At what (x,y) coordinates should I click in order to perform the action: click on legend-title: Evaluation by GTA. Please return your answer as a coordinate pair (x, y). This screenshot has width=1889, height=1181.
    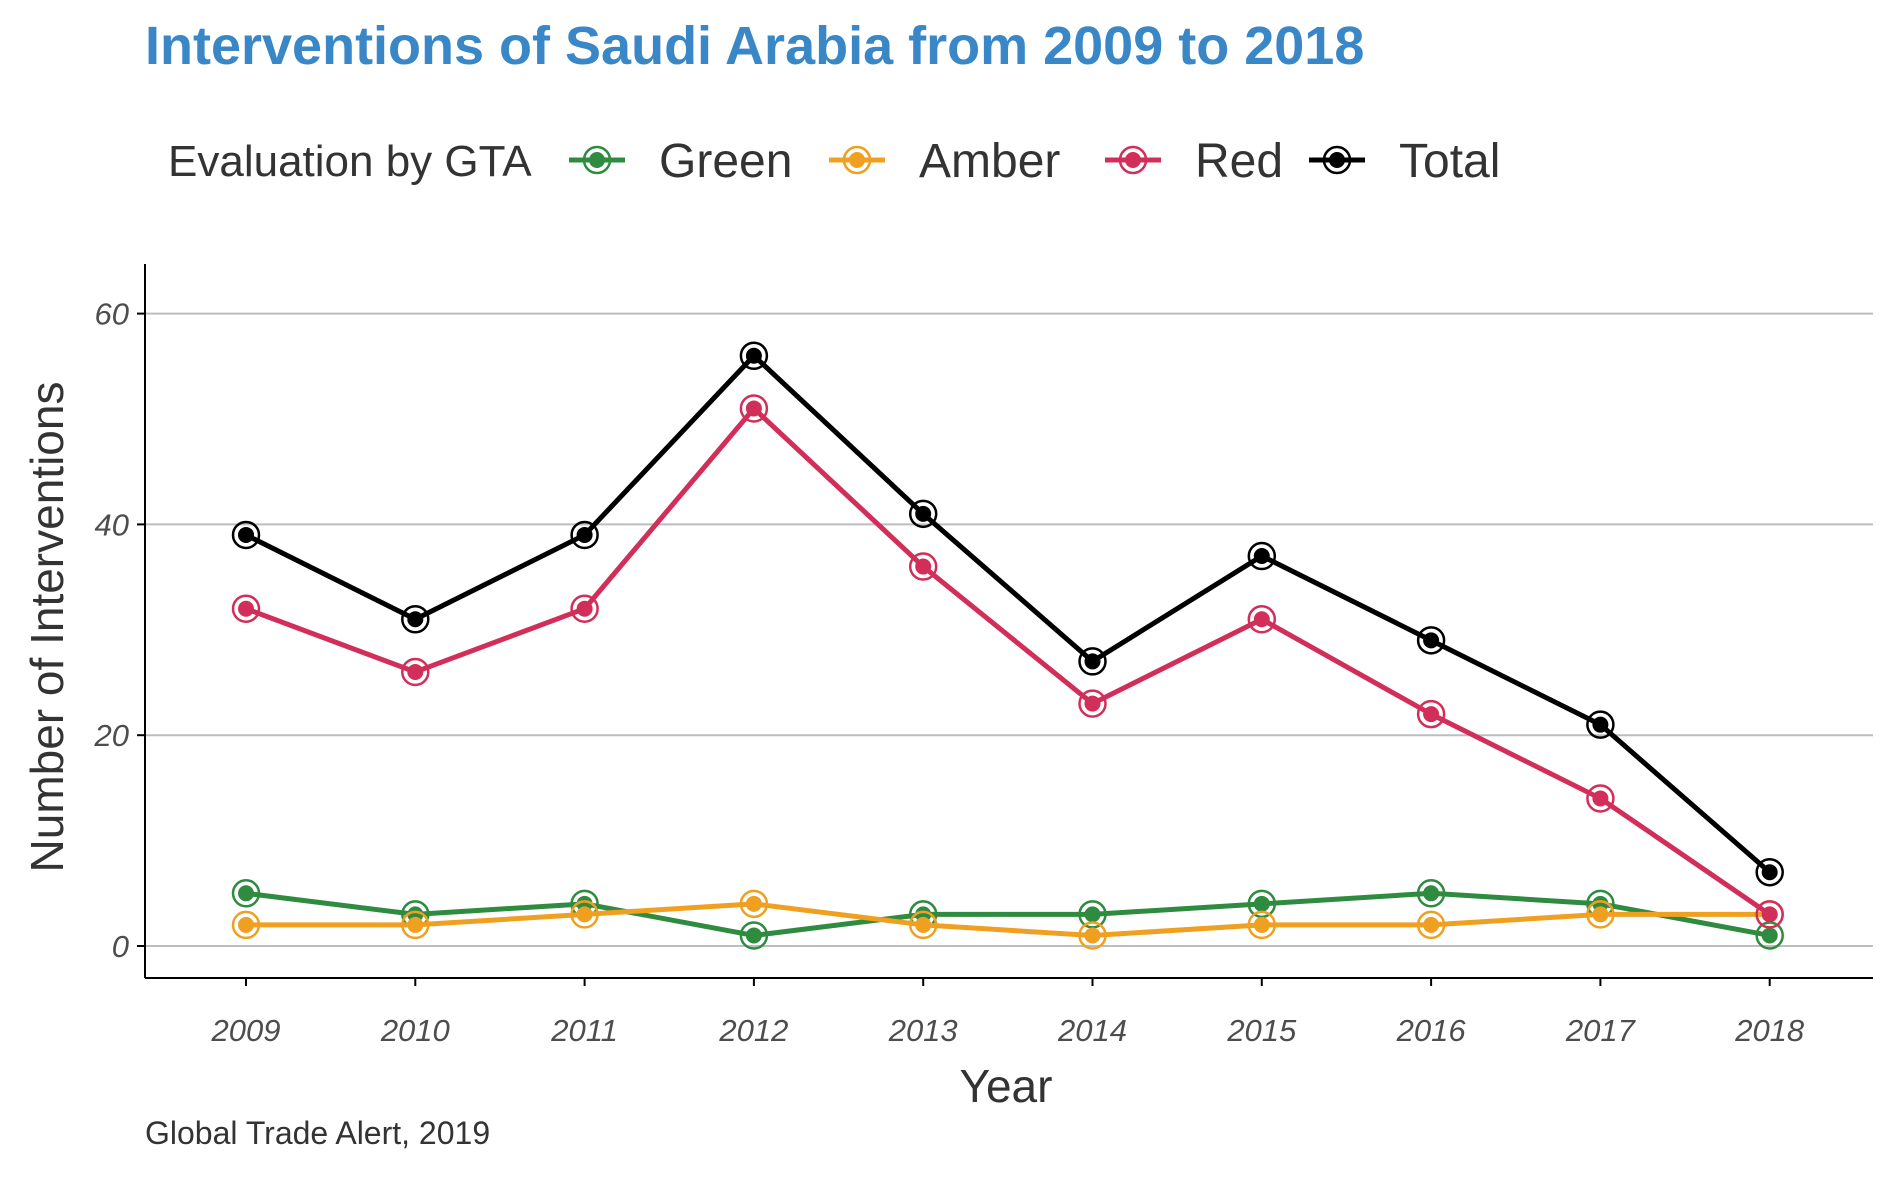
    Looking at the image, I should click on (350, 161).